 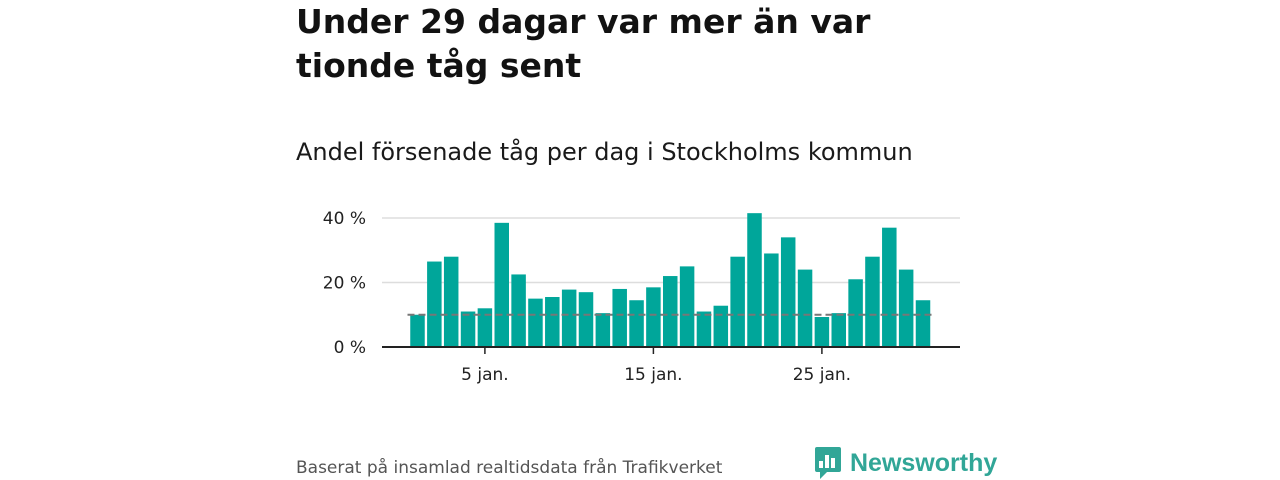 What do you see at coordinates (822, 375) in the screenshot?
I see `x-tick-label: 25 jan.` at bounding box center [822, 375].